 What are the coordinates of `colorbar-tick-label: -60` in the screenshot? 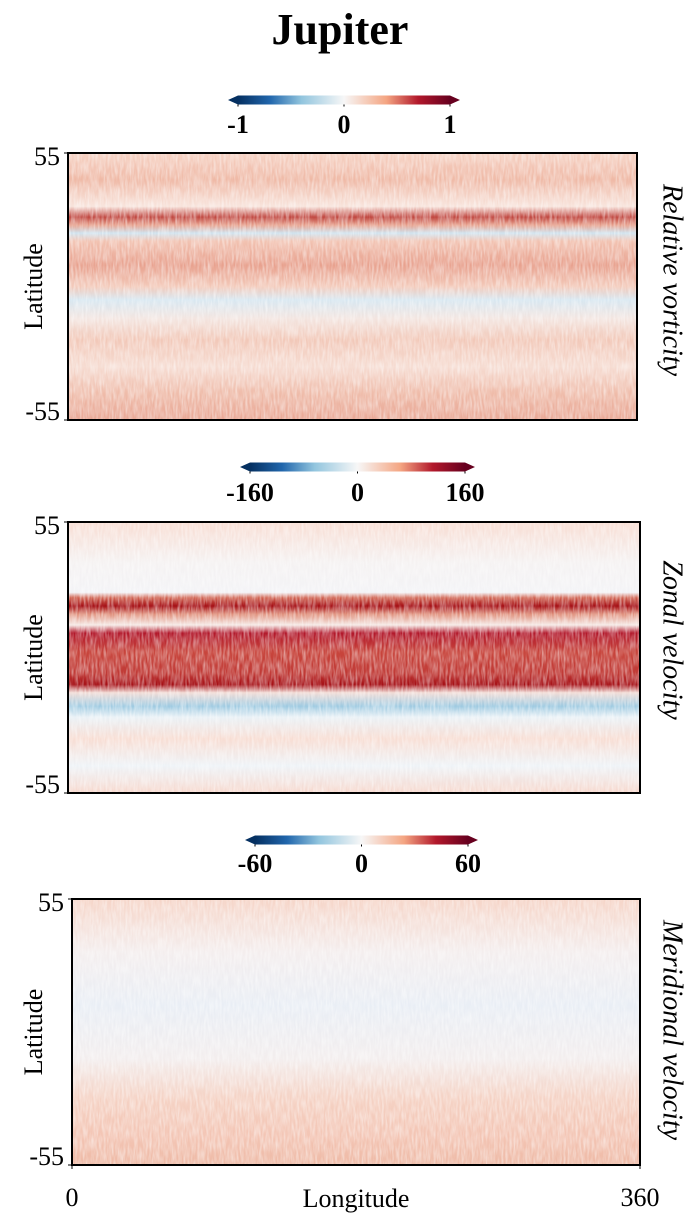 It's located at (255, 863).